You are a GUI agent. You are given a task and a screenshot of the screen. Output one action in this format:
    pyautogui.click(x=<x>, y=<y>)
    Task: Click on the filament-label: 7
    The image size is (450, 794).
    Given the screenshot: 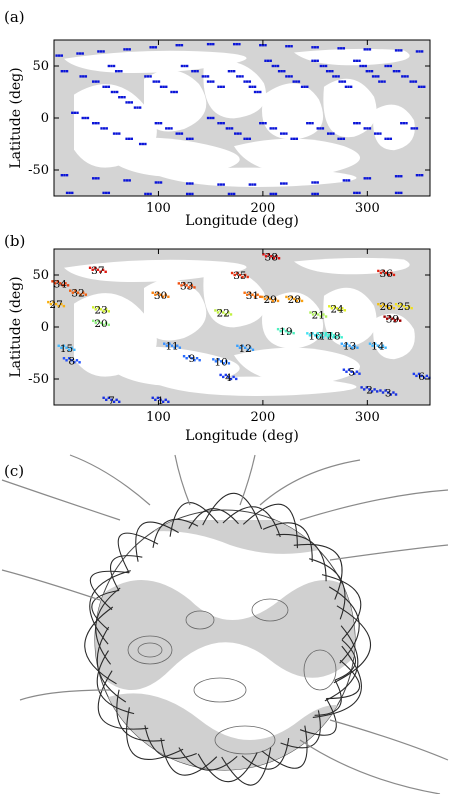 What is the action you would take?
    pyautogui.click(x=111, y=401)
    